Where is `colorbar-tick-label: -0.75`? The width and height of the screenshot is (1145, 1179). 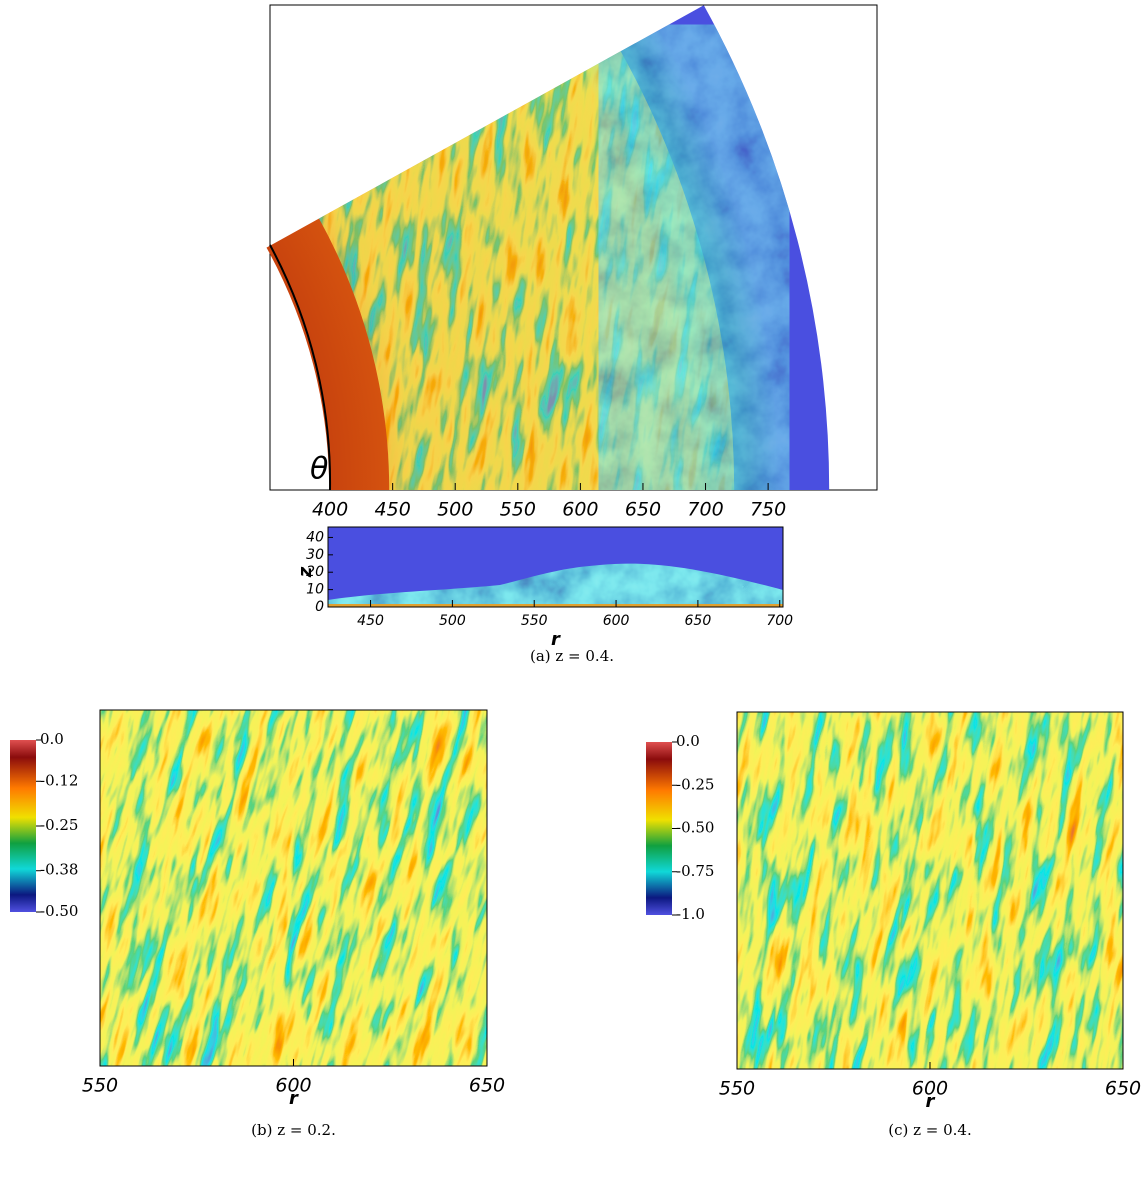
colorbar-tick-label: -0.75 is located at coordinates (695, 871).